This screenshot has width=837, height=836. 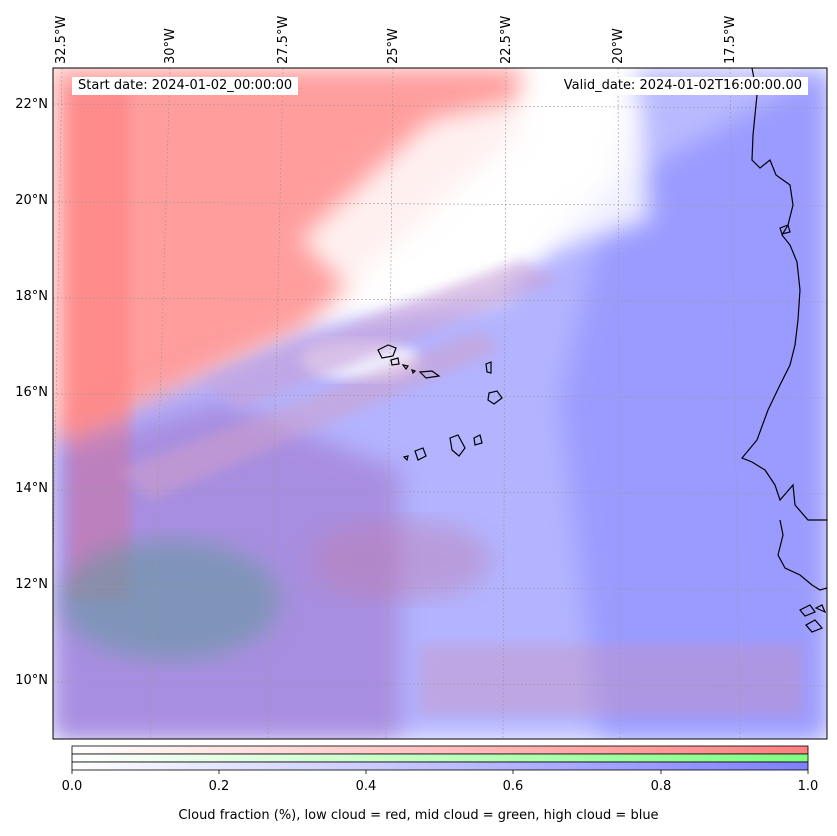 I want to click on lon-label: 20°W, so click(x=618, y=46).